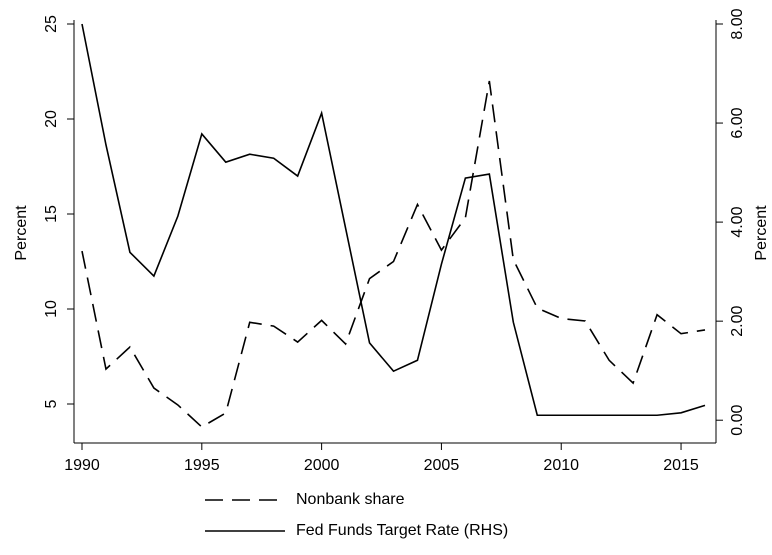  What do you see at coordinates (51, 24) in the screenshot?
I see `y-tick-label: 25` at bounding box center [51, 24].